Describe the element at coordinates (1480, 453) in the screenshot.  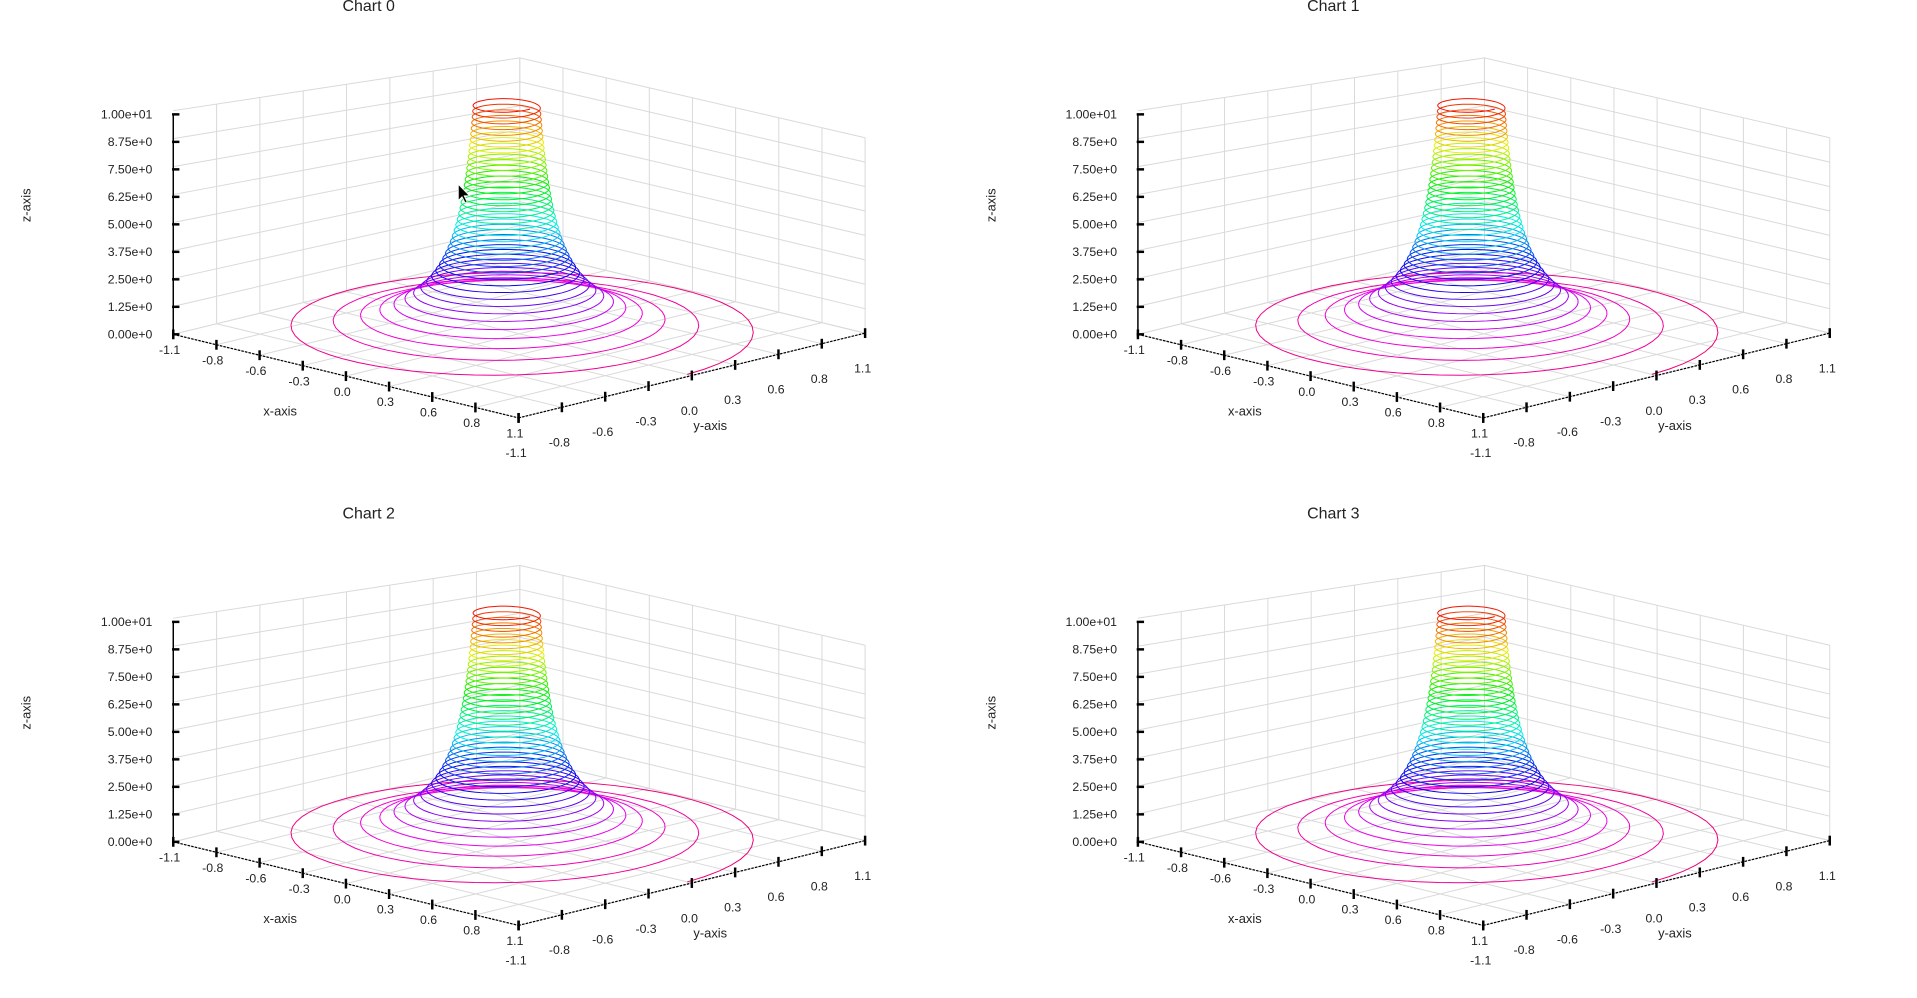
I see `y-tick-label: -1.1` at that location.